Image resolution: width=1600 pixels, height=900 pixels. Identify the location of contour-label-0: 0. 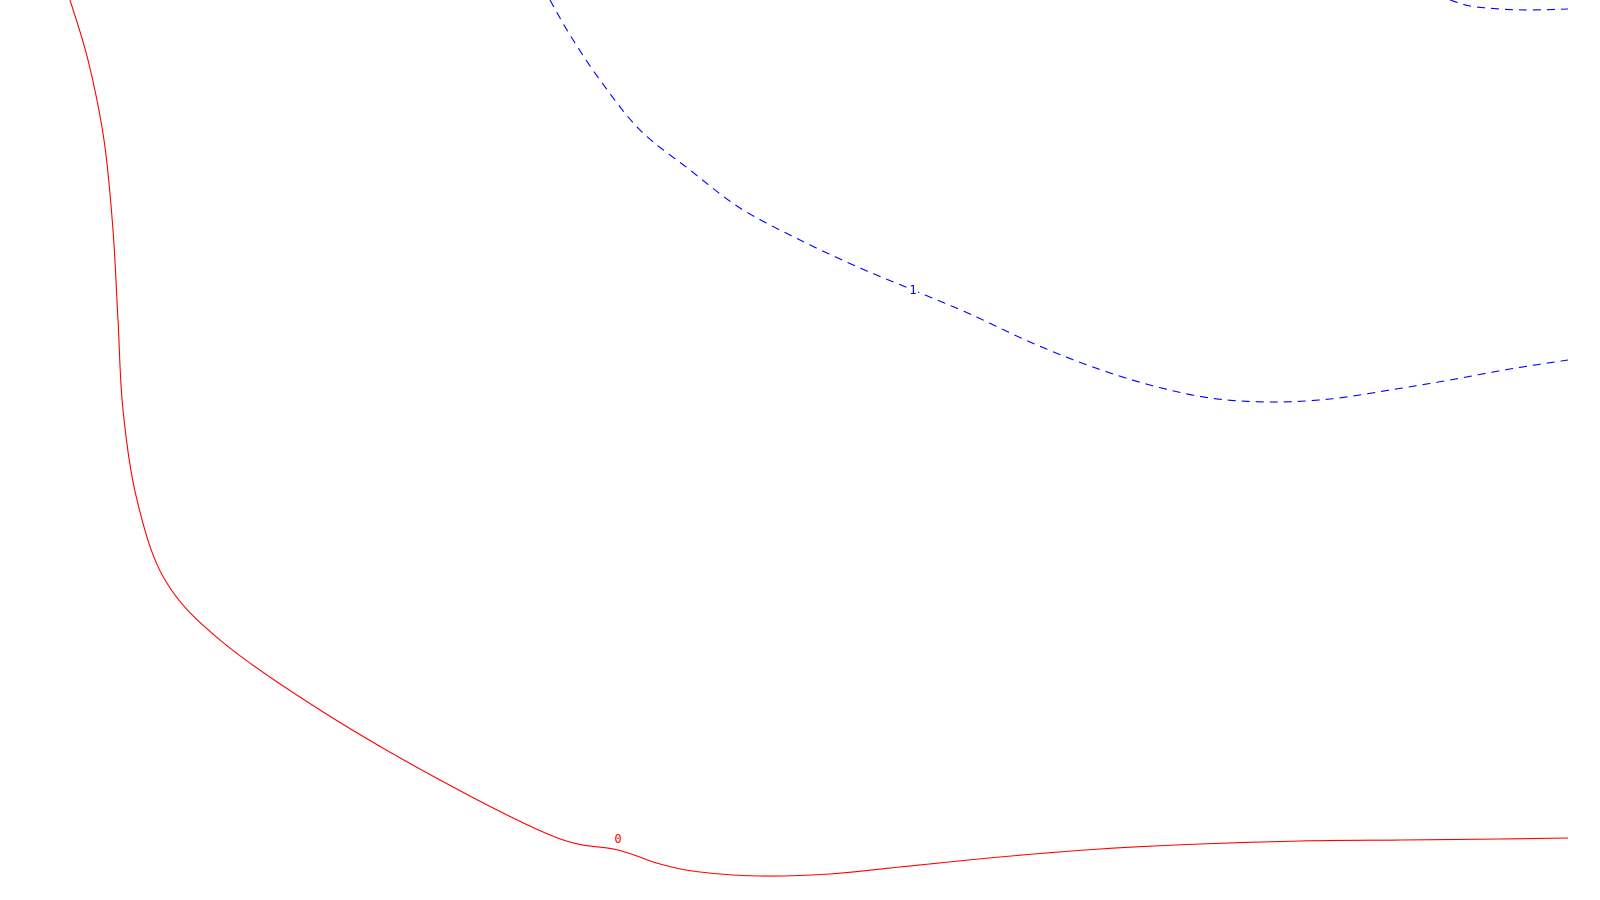
(617, 839).